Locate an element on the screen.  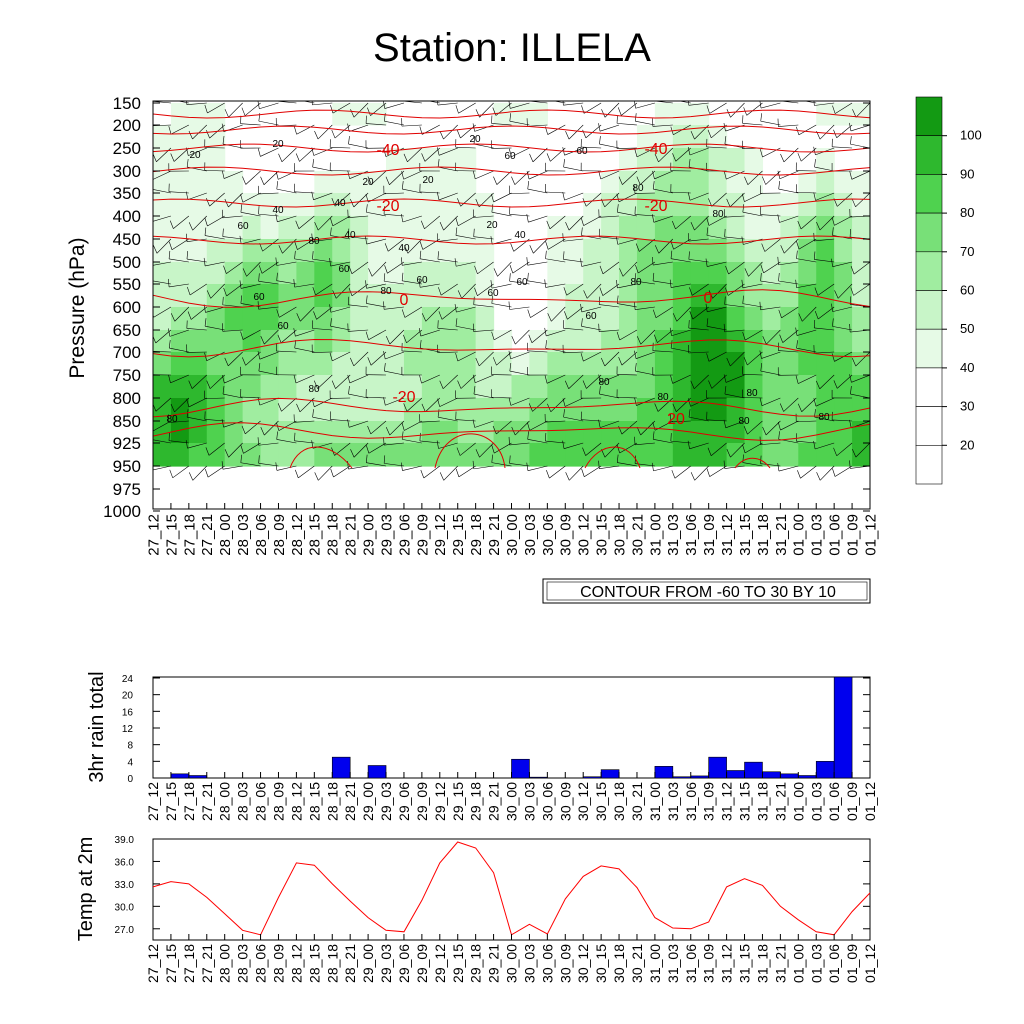
rain-bar is located at coordinates (807, 777).